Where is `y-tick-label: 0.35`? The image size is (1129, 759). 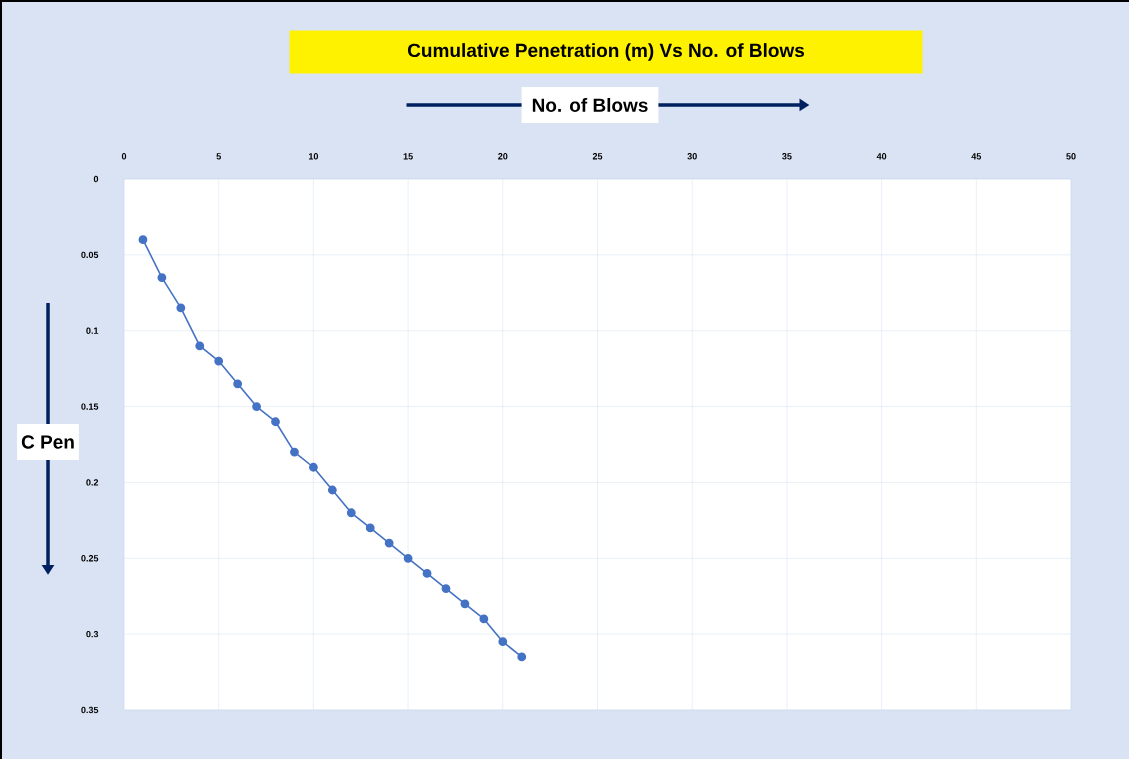
y-tick-label: 0.35 is located at coordinates (90, 710).